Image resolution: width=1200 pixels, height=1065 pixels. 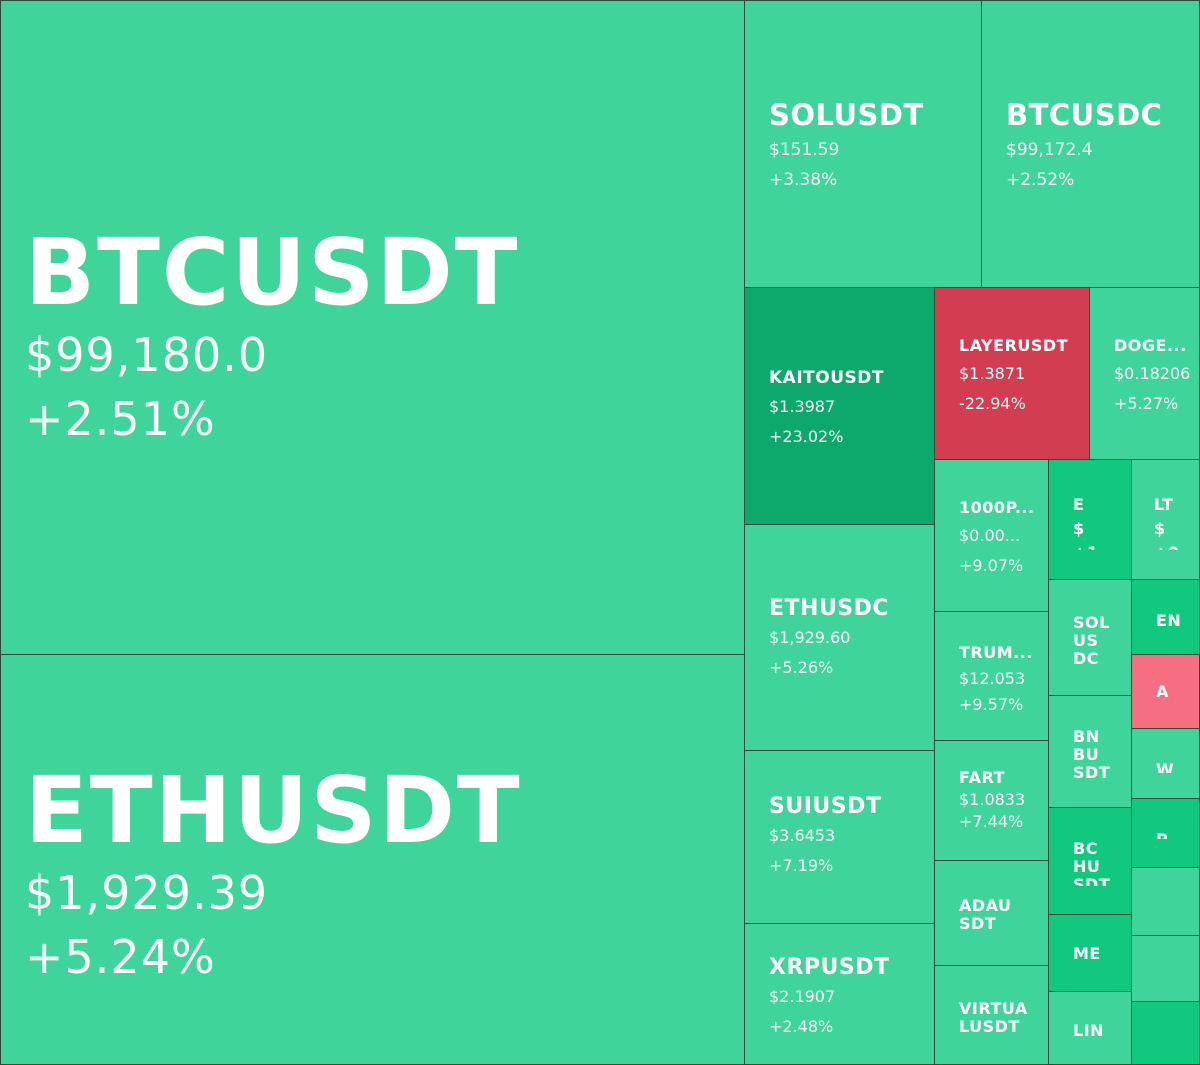 What do you see at coordinates (825, 806) in the screenshot?
I see `tile-symbol: SUIUSDT` at bounding box center [825, 806].